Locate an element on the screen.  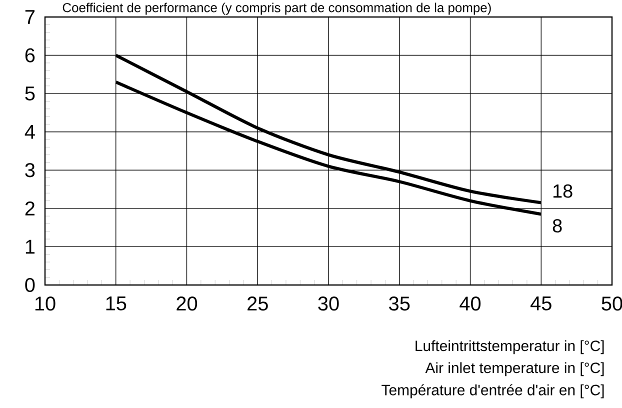
text: Température d'entrée d'air en [°C] is located at coordinates (493, 391).